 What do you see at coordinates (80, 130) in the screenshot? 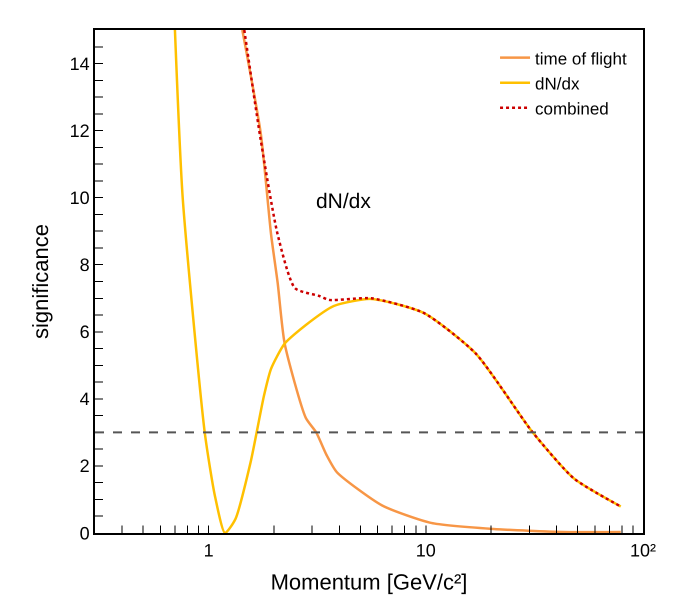
I see `y-tick-label: 12` at bounding box center [80, 130].